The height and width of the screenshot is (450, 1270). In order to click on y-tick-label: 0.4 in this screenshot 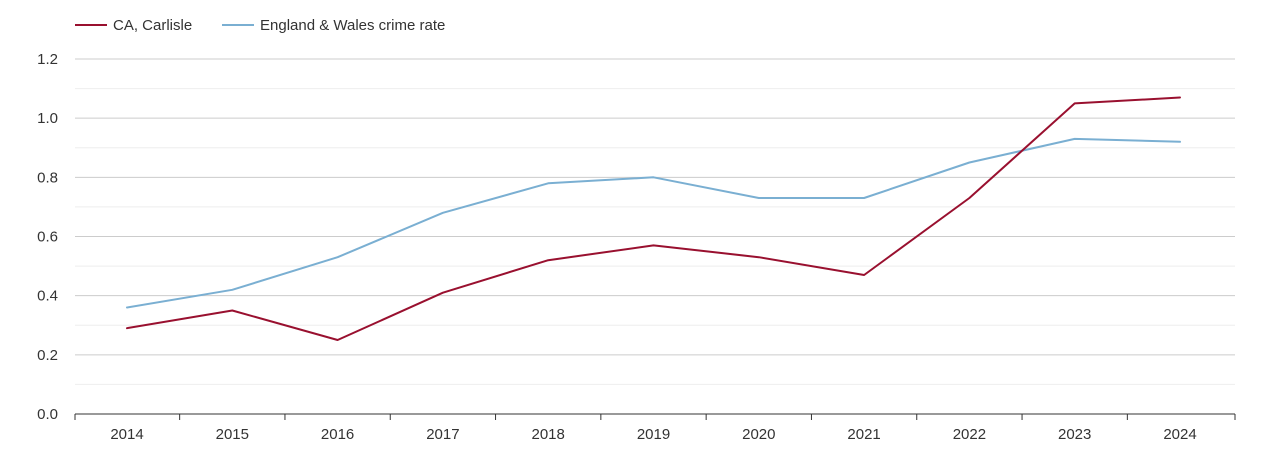, I will do `click(47, 296)`.